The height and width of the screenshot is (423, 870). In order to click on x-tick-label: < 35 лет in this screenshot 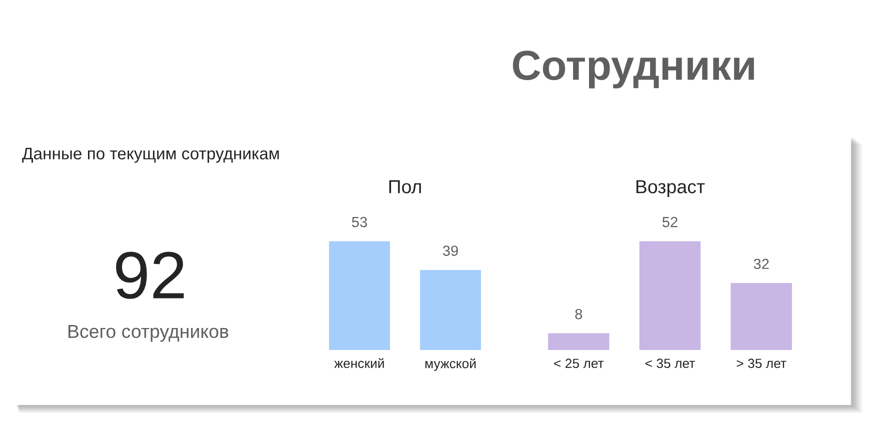, I will do `click(670, 363)`.